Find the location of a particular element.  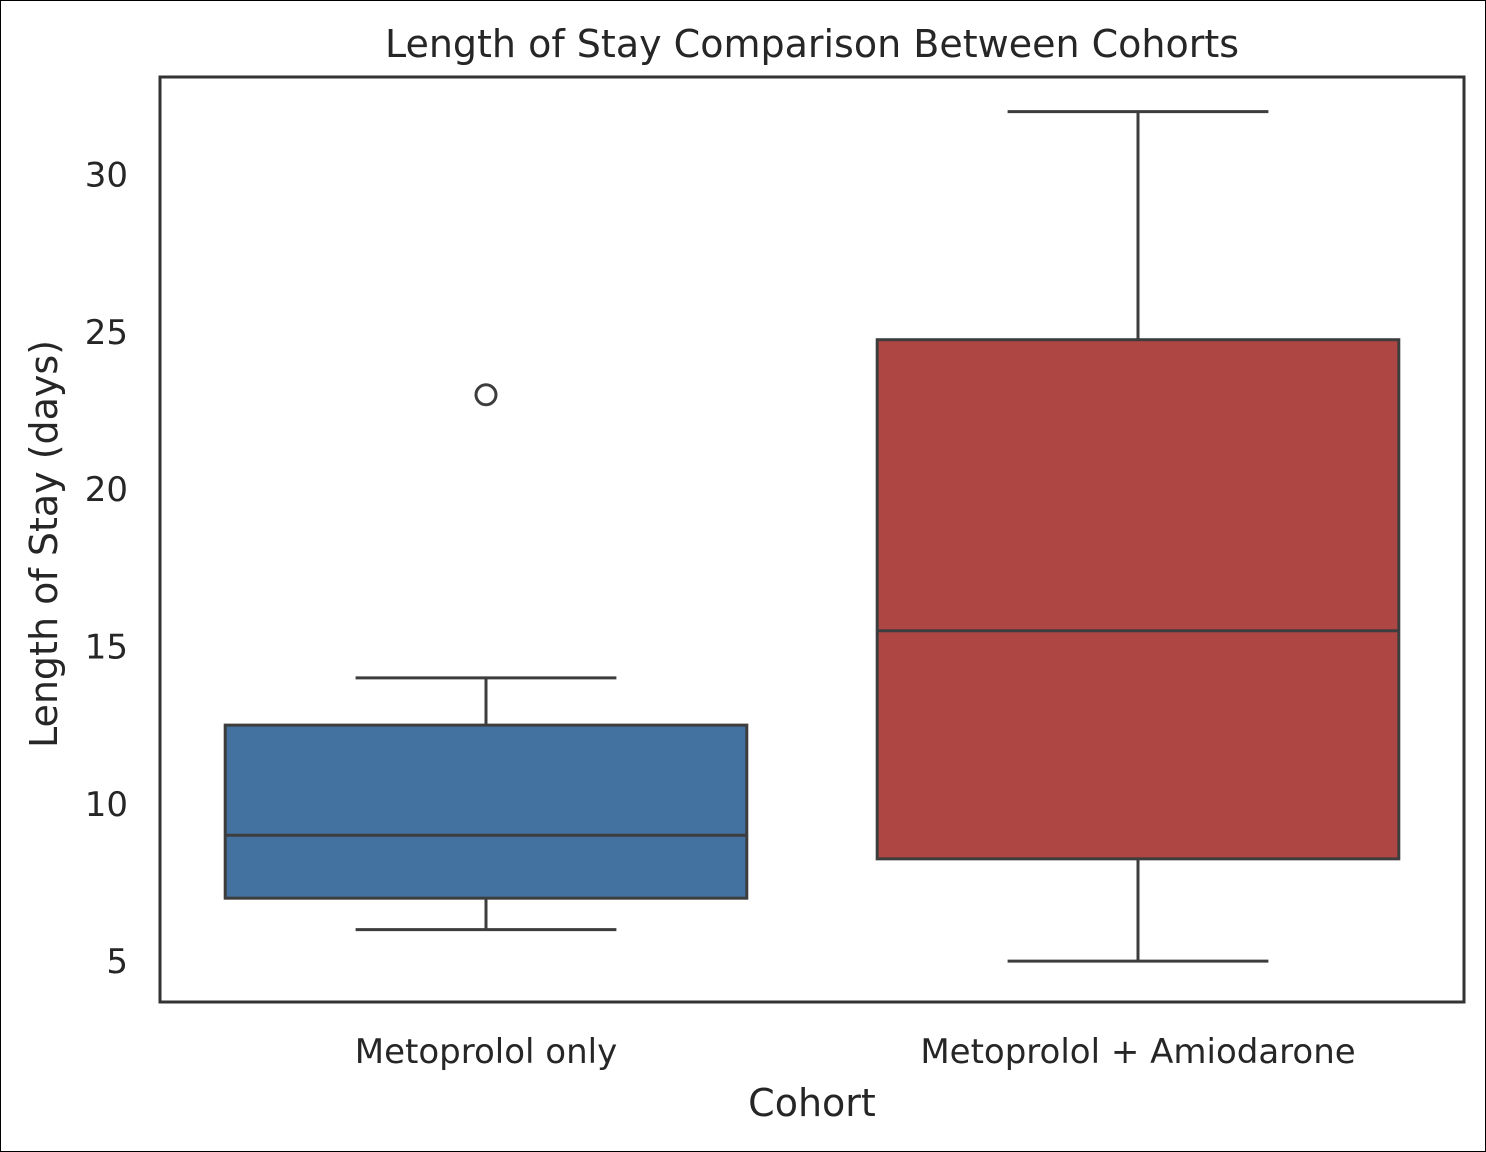

outlier-point is located at coordinates (486, 395).